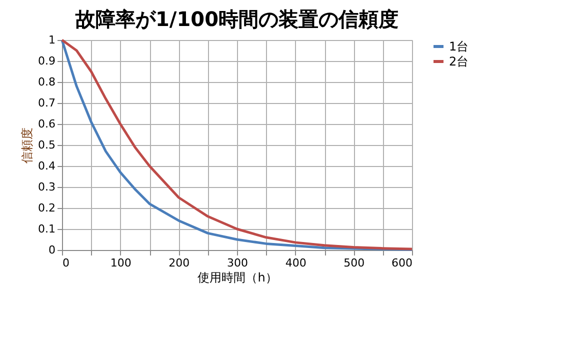 The width and height of the screenshot is (568, 338). I want to click on x-axis-title: 使用時間（h）, so click(238, 277).